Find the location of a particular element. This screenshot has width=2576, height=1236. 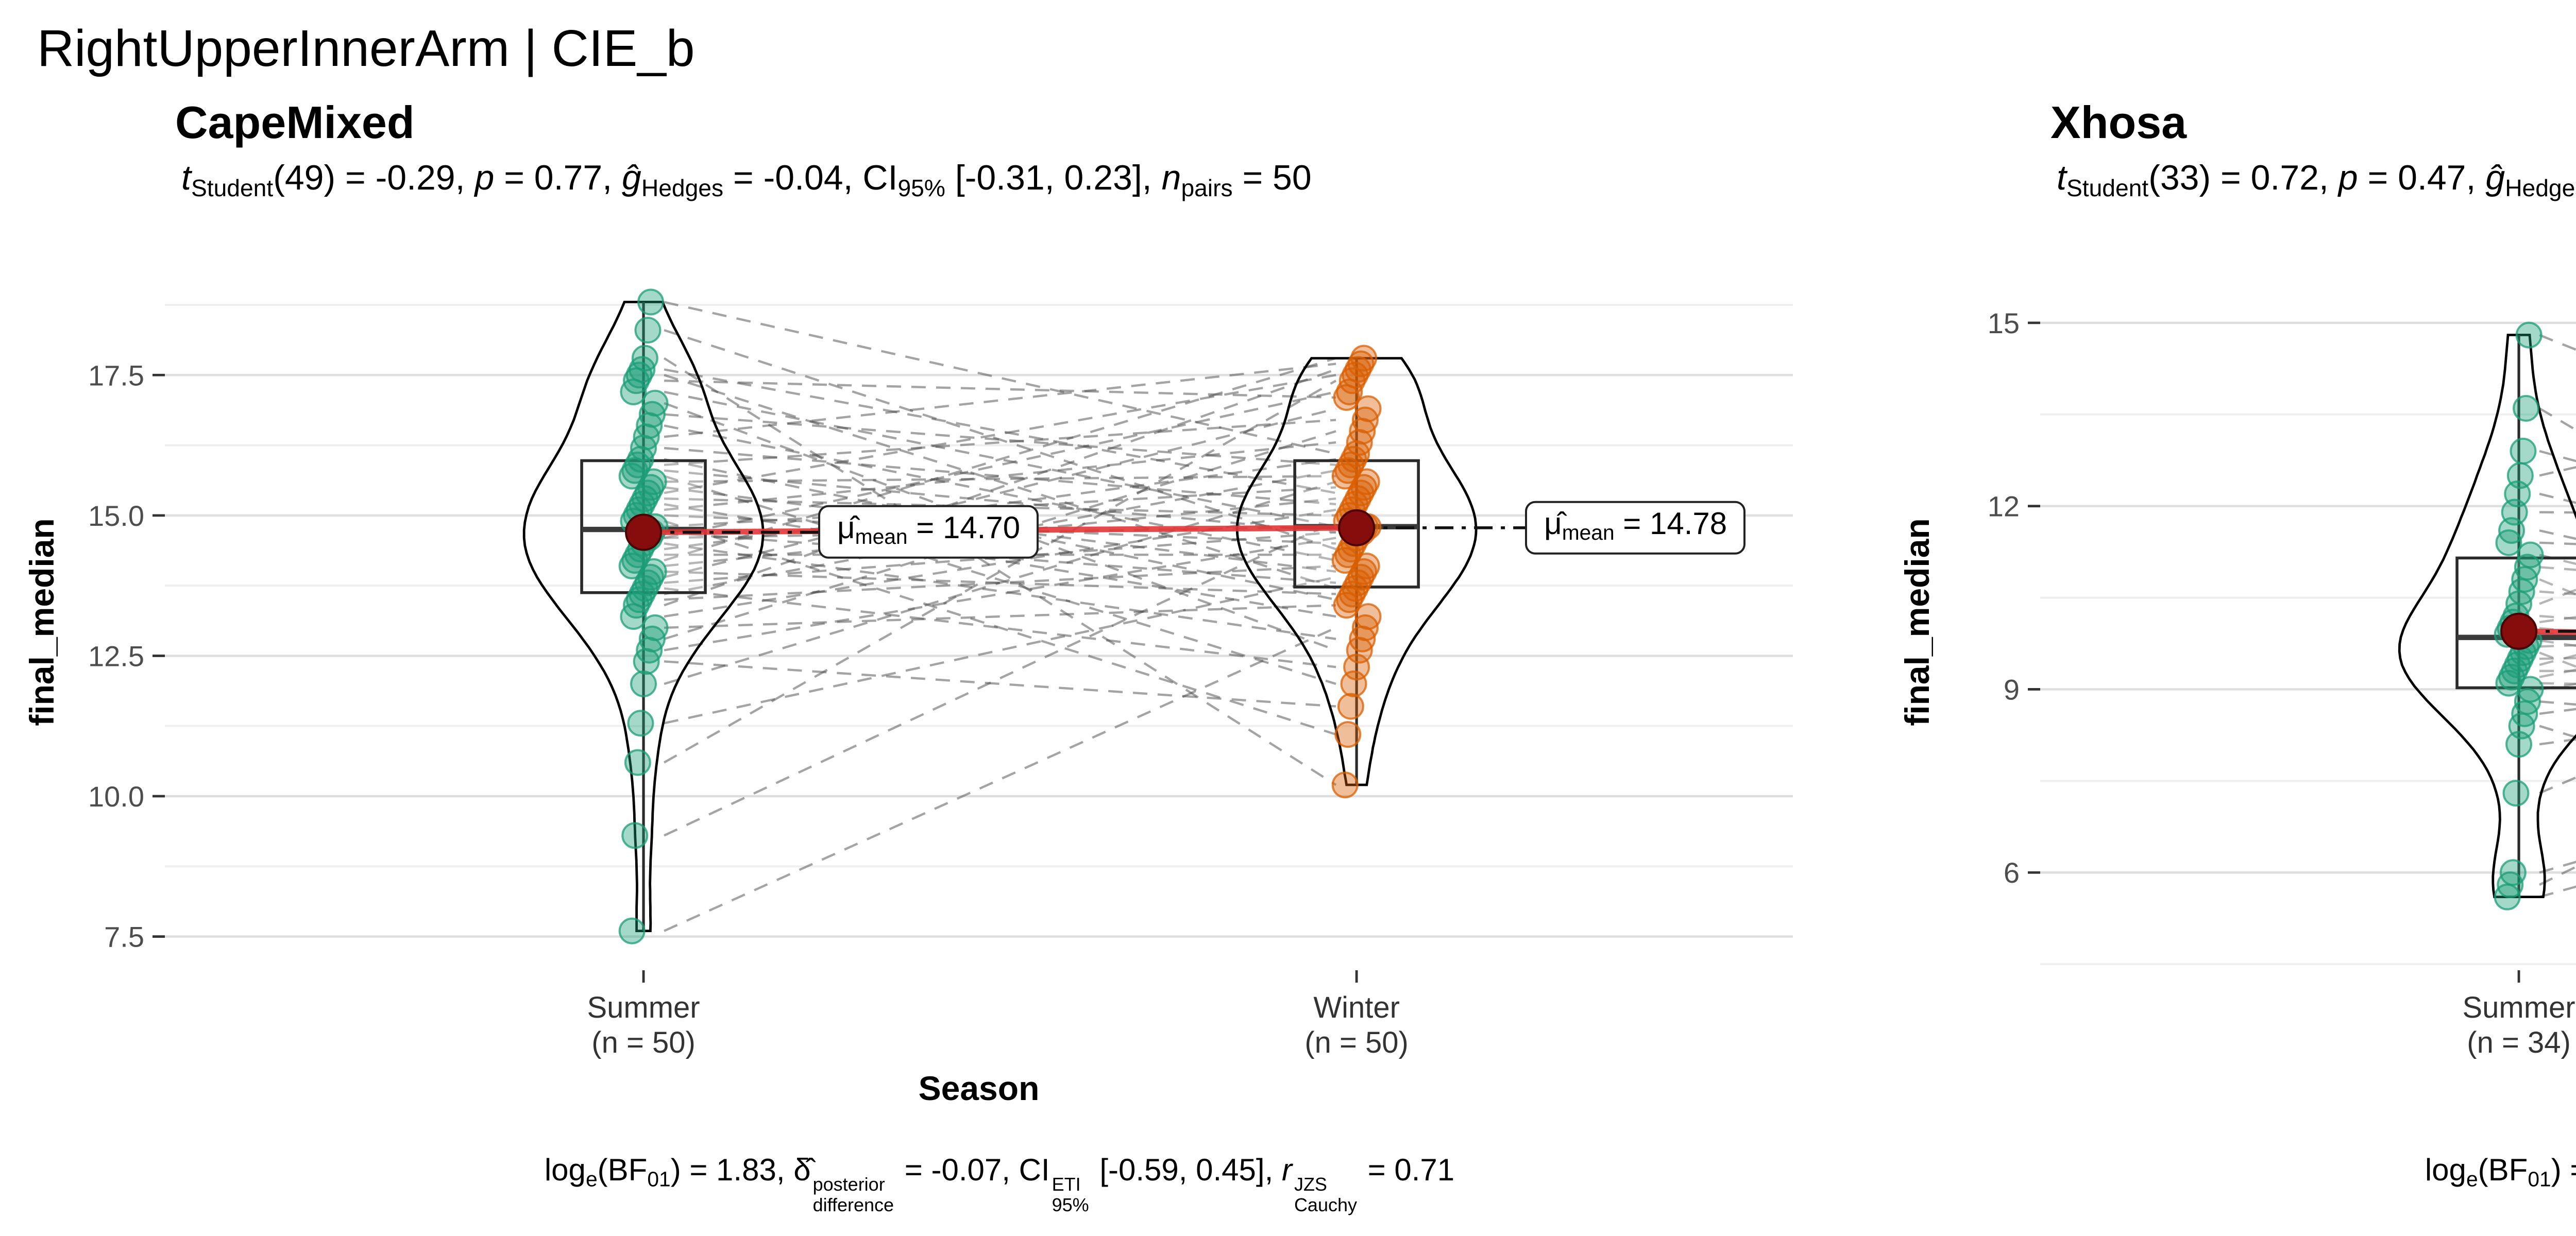

grid-major is located at coordinates (2308, 597).